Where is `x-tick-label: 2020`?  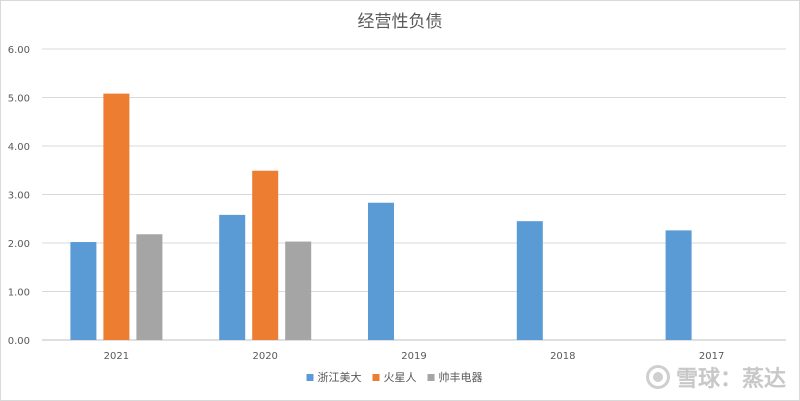 x-tick-label: 2020 is located at coordinates (264, 356).